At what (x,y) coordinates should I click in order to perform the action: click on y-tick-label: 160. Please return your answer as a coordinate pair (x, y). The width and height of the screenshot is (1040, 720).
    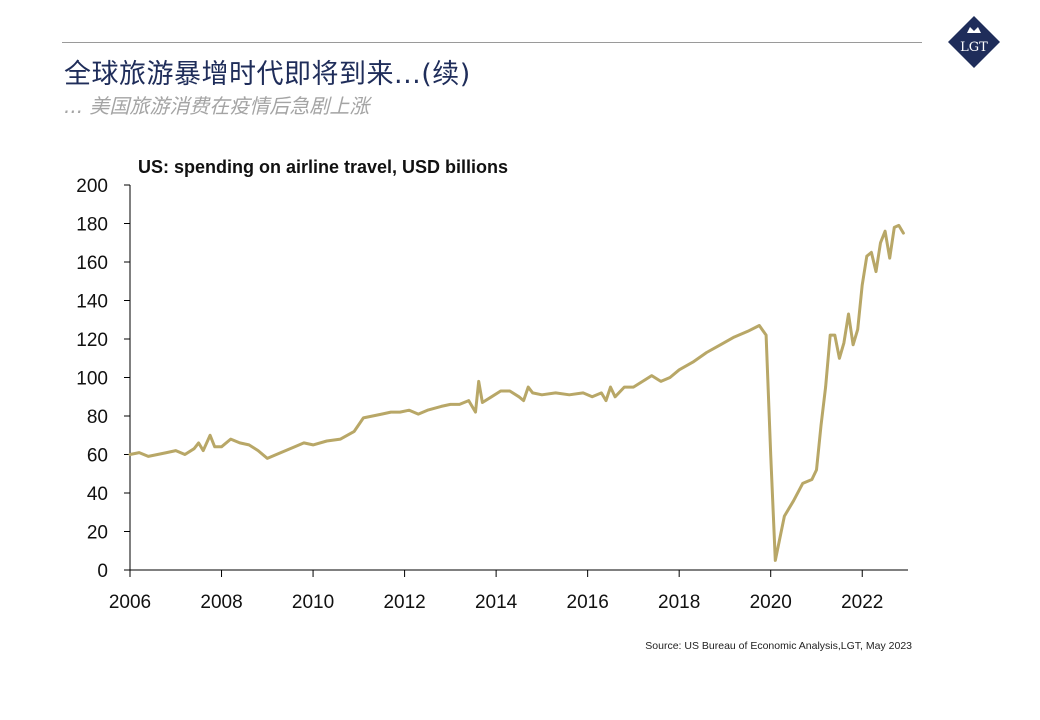
    Looking at the image, I should click on (92, 263).